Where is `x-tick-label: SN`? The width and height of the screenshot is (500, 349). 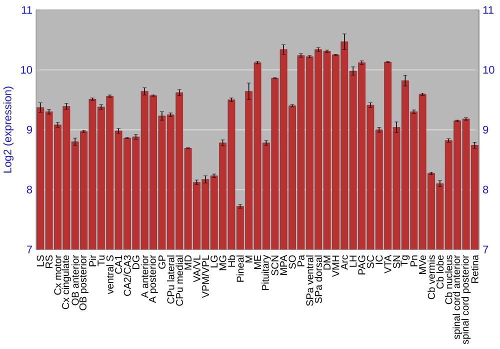
x-tick-label: SN is located at coordinates (396, 262).